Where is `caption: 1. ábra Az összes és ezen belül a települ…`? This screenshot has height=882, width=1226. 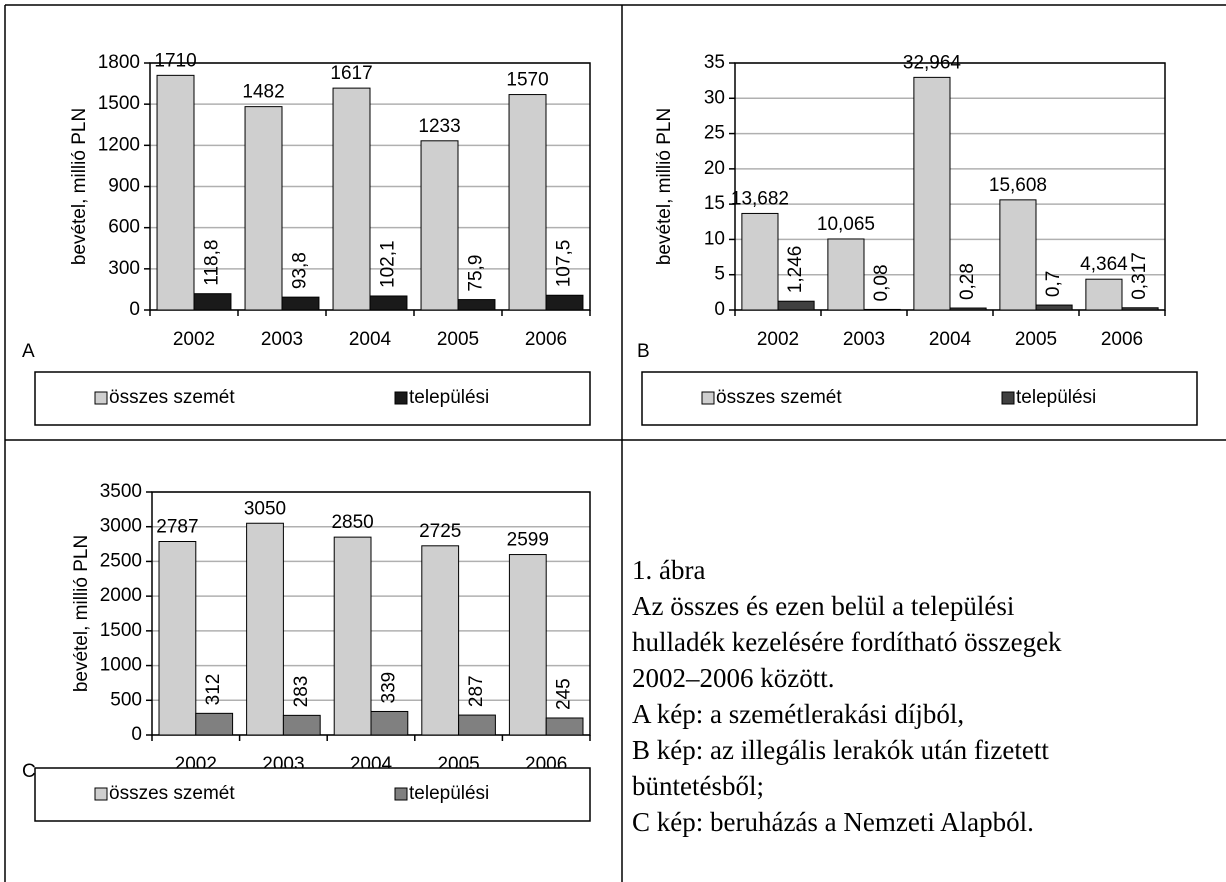 caption: 1. ábra Az összes és ezen belül a települ… is located at coordinates (847, 696).